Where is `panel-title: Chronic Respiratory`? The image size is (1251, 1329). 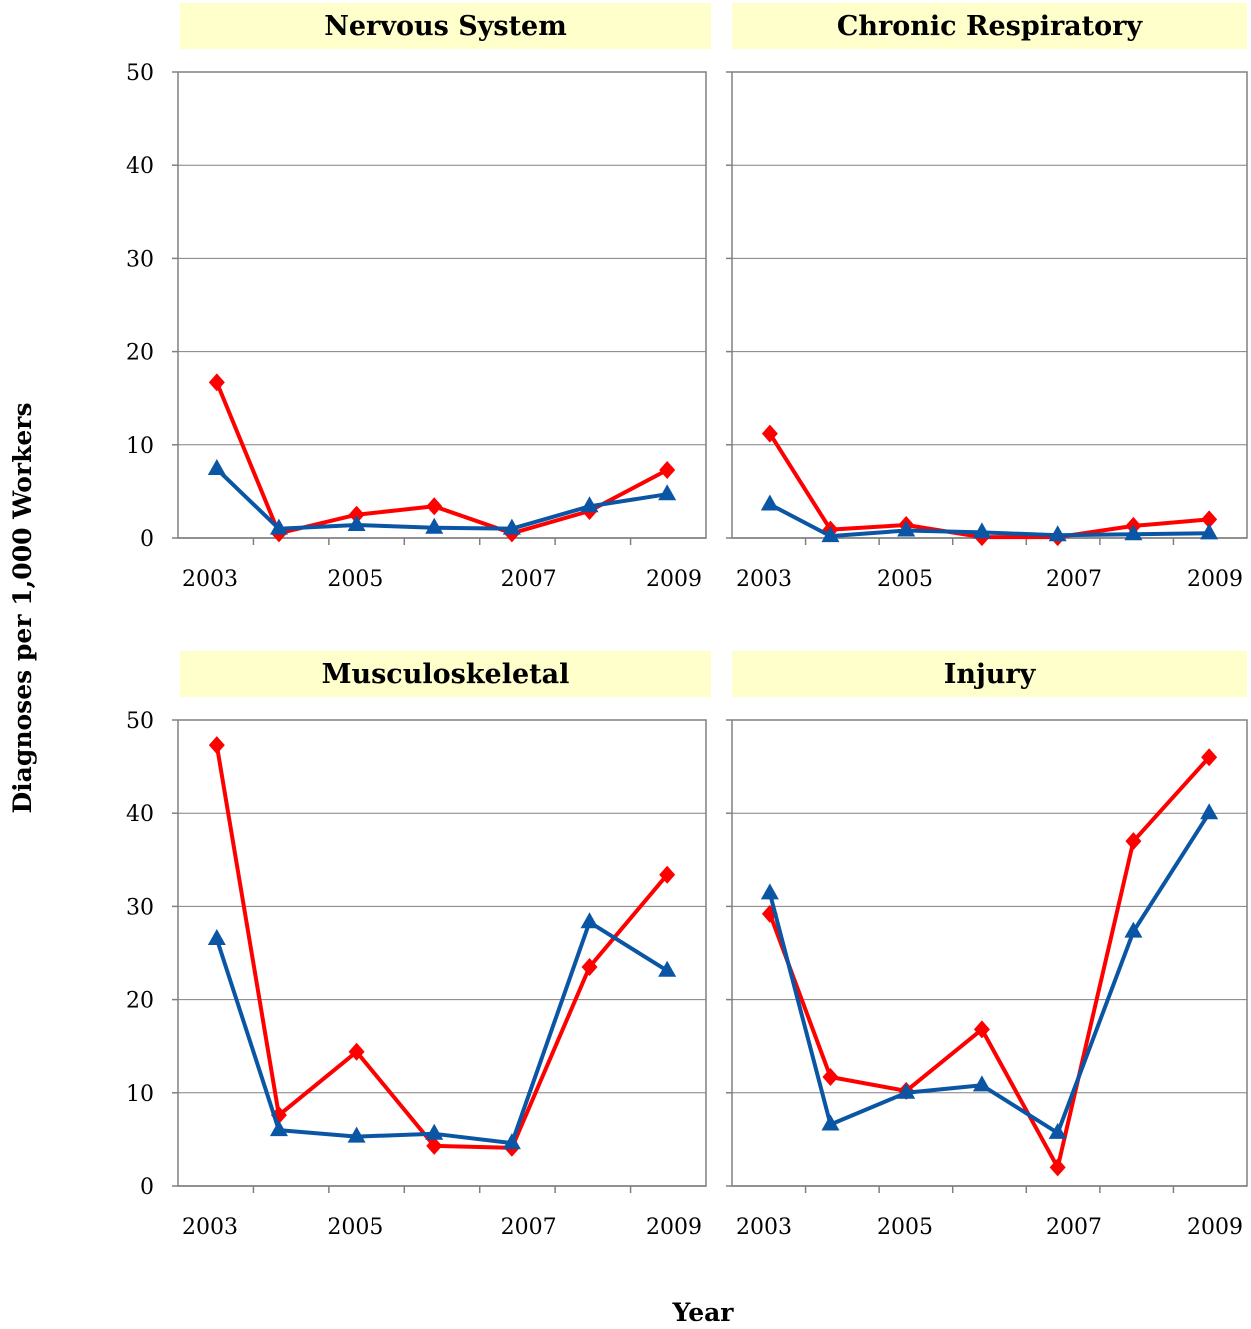 panel-title: Chronic Respiratory is located at coordinates (990, 26).